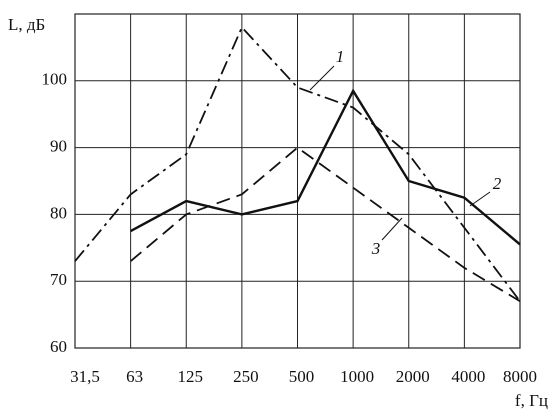 The height and width of the screenshot is (420, 552). I want to click on x-tick-label: 4000, so click(468, 376).